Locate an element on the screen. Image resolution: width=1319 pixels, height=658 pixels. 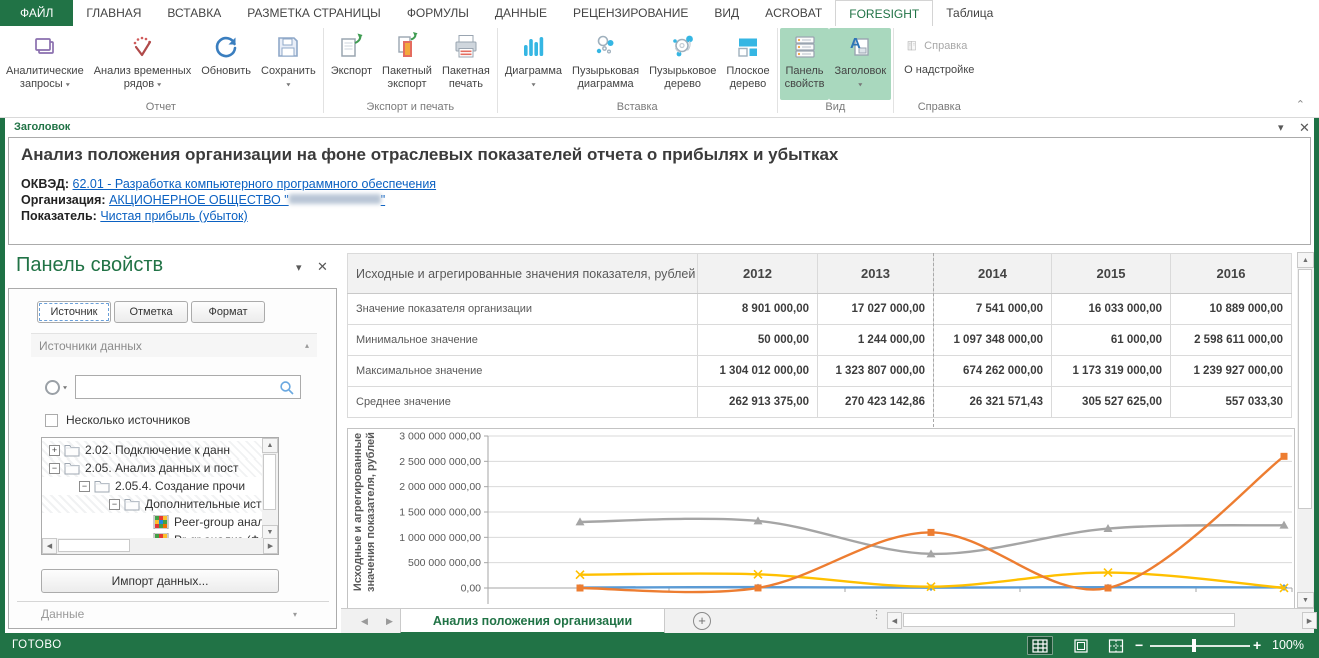
ribbon-tab-главная: ГЛАВНАЯ is located at coordinates (114, 13).